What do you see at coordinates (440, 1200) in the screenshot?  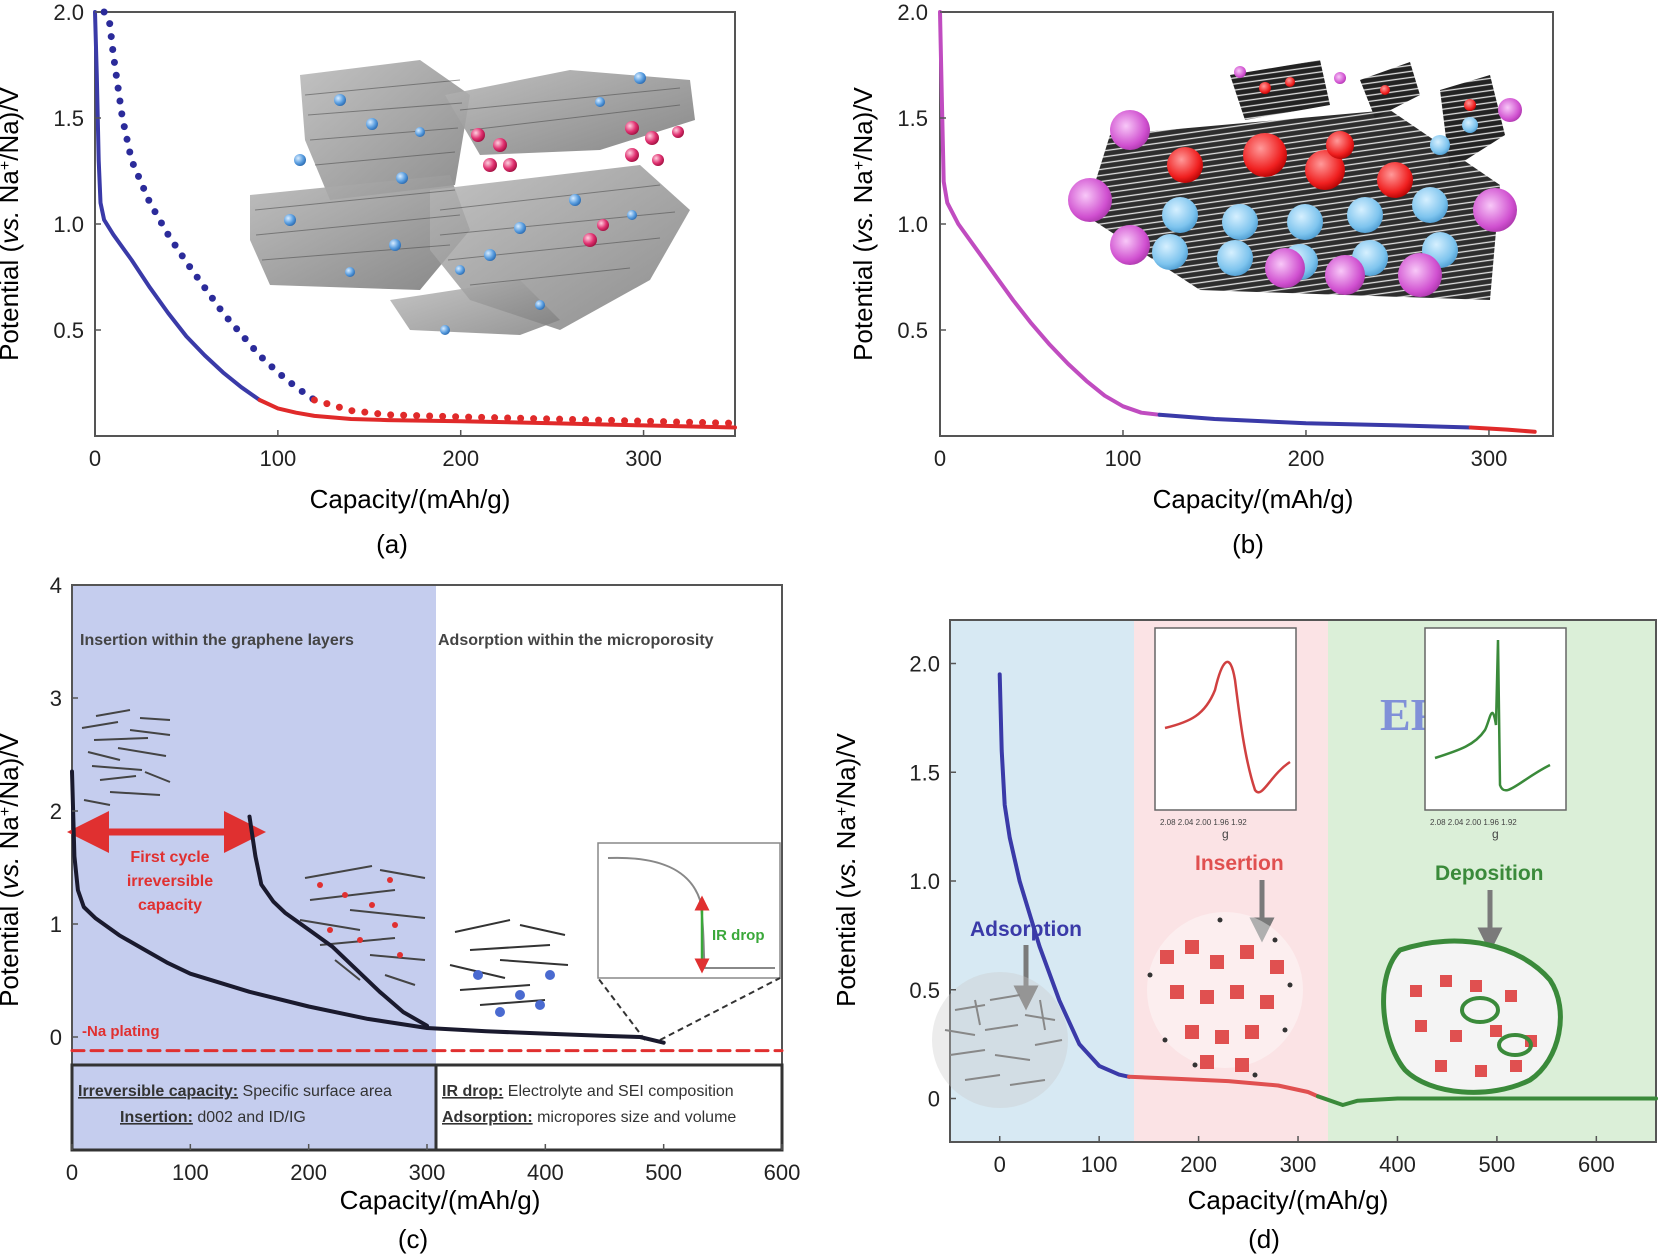 I see `x-axis-label-c: Capacity/(mAh/g)` at bounding box center [440, 1200].